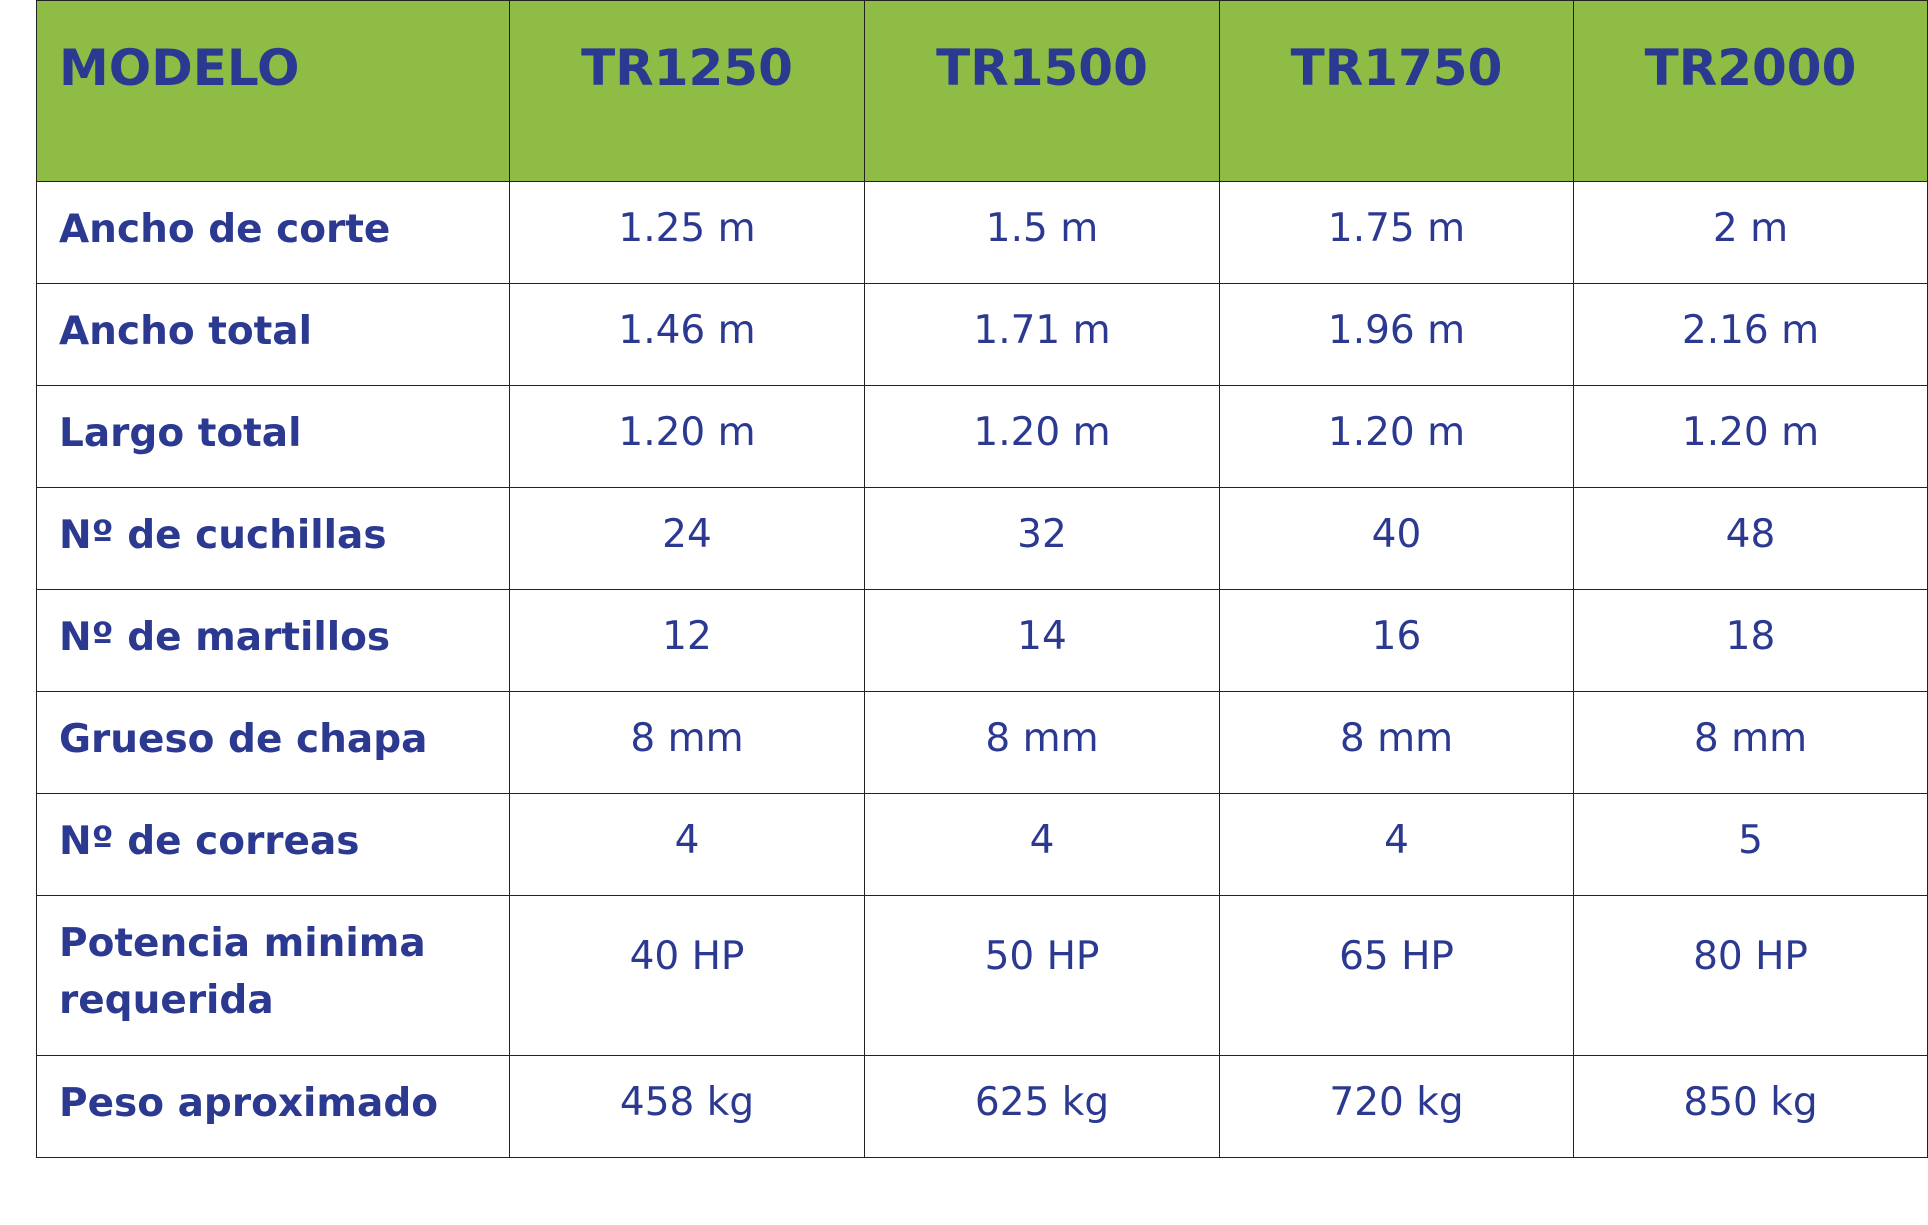 This screenshot has height=1225, width=1928. I want to click on table-row: Nº de correas 4 4 4 5, so click(982, 844).